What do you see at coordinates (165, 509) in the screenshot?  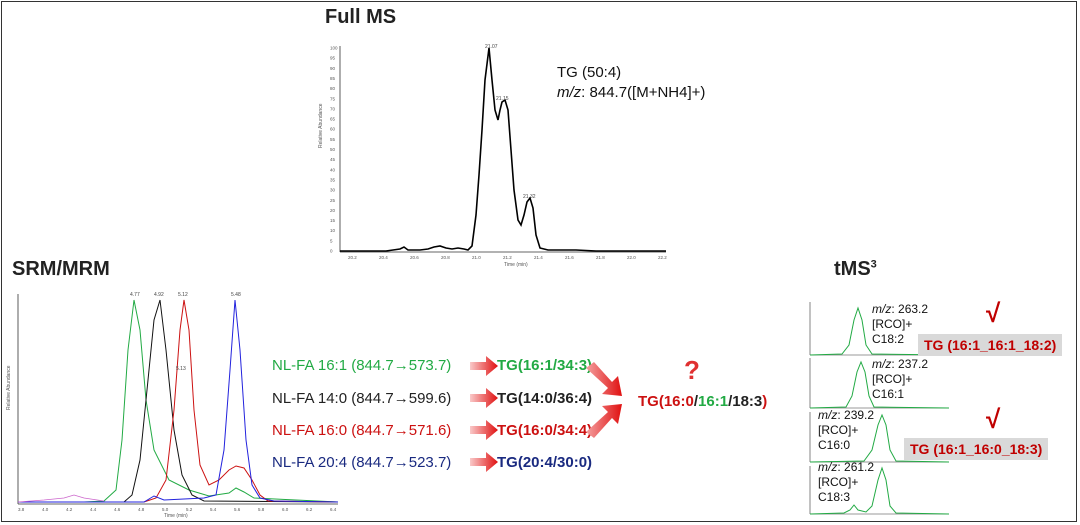 I see `tick-label: 5.0` at bounding box center [165, 509].